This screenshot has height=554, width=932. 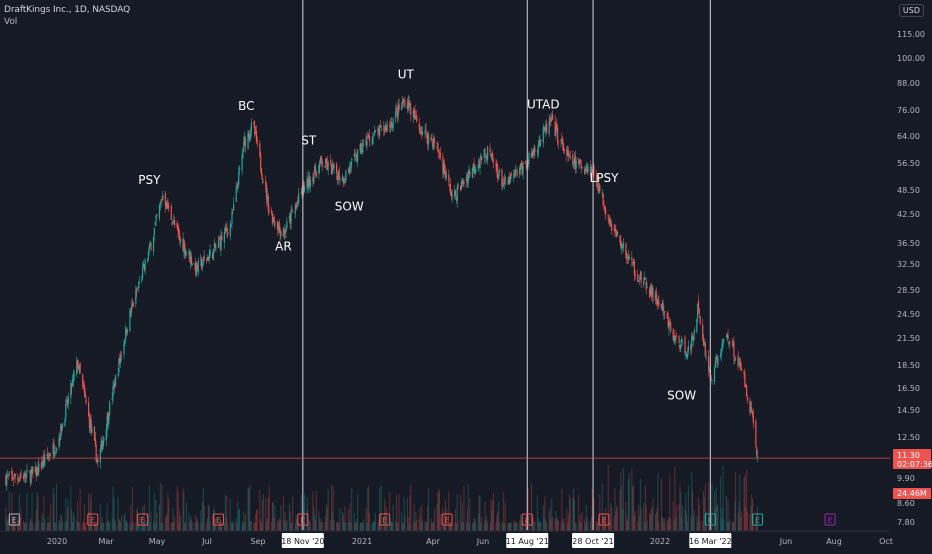 I want to click on wyckoff-label: SOW, so click(x=349, y=207).